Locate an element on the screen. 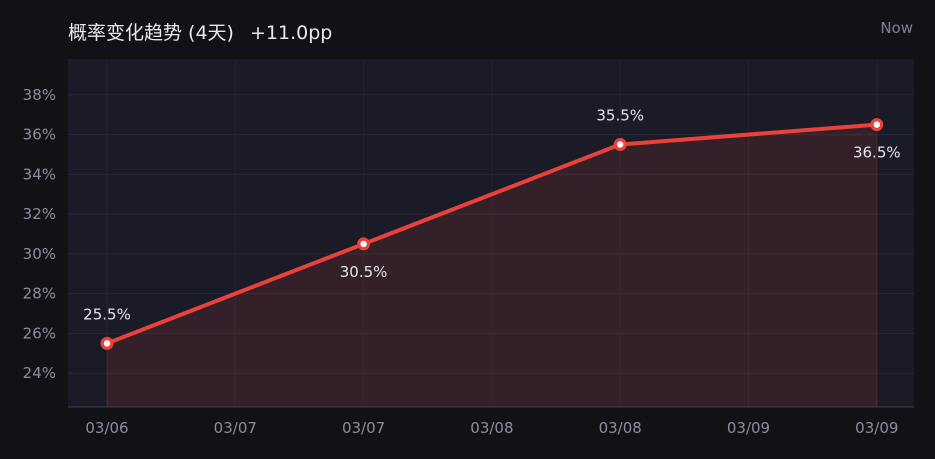  y-tick-label: 38% is located at coordinates (39, 95).